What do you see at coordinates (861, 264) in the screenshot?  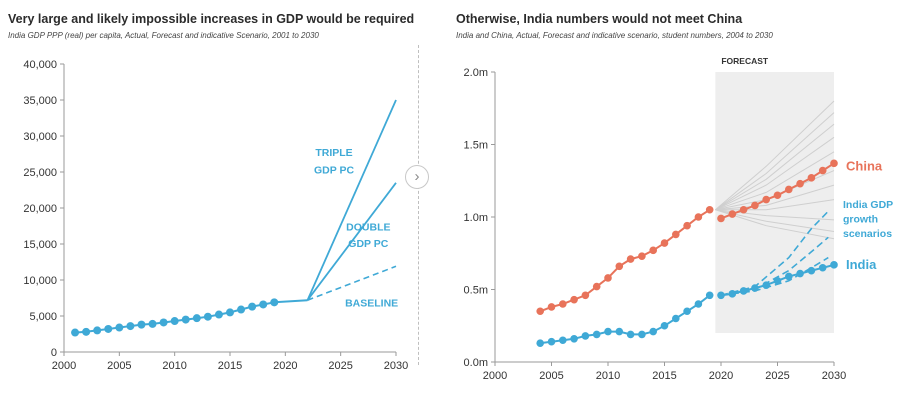 I see `india-series-label: India` at bounding box center [861, 264].